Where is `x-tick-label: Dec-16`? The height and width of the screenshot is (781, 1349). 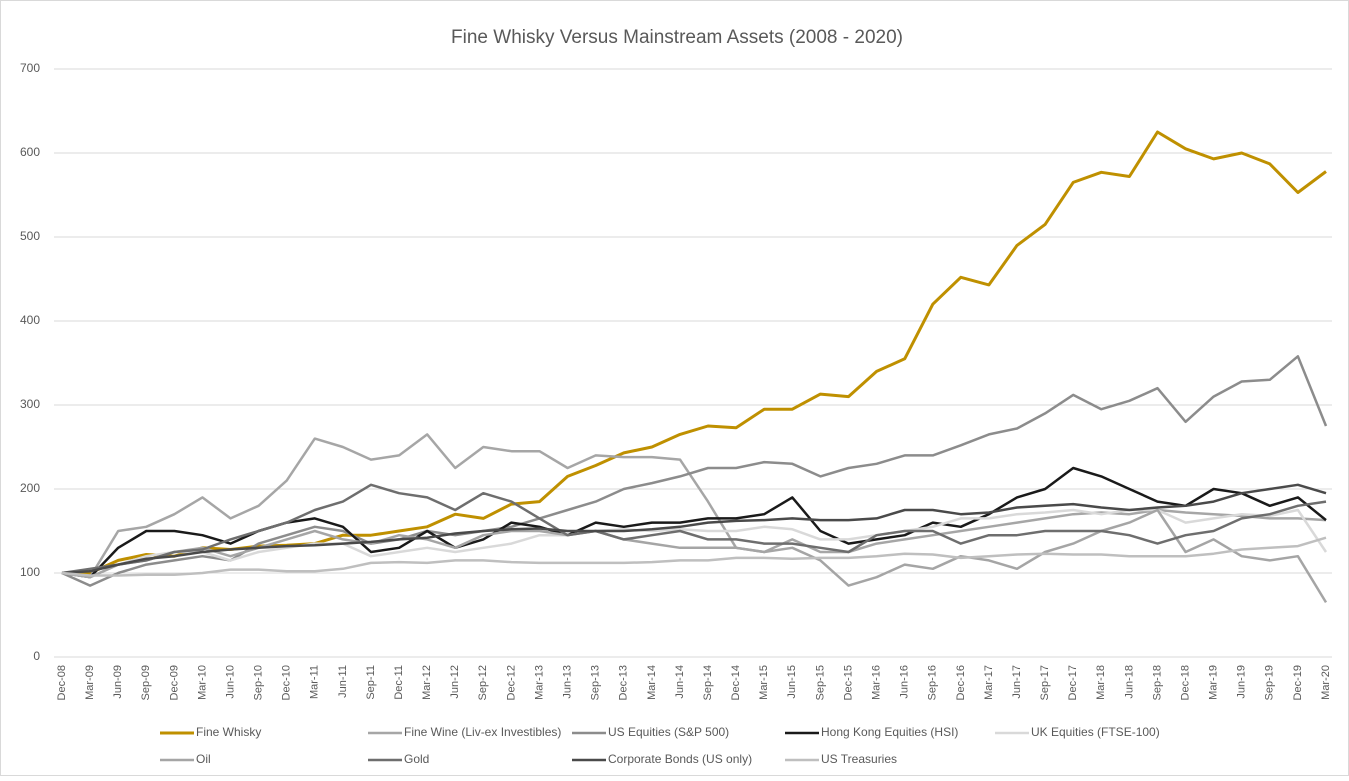
x-tick-label: Dec-16 is located at coordinates (961, 682).